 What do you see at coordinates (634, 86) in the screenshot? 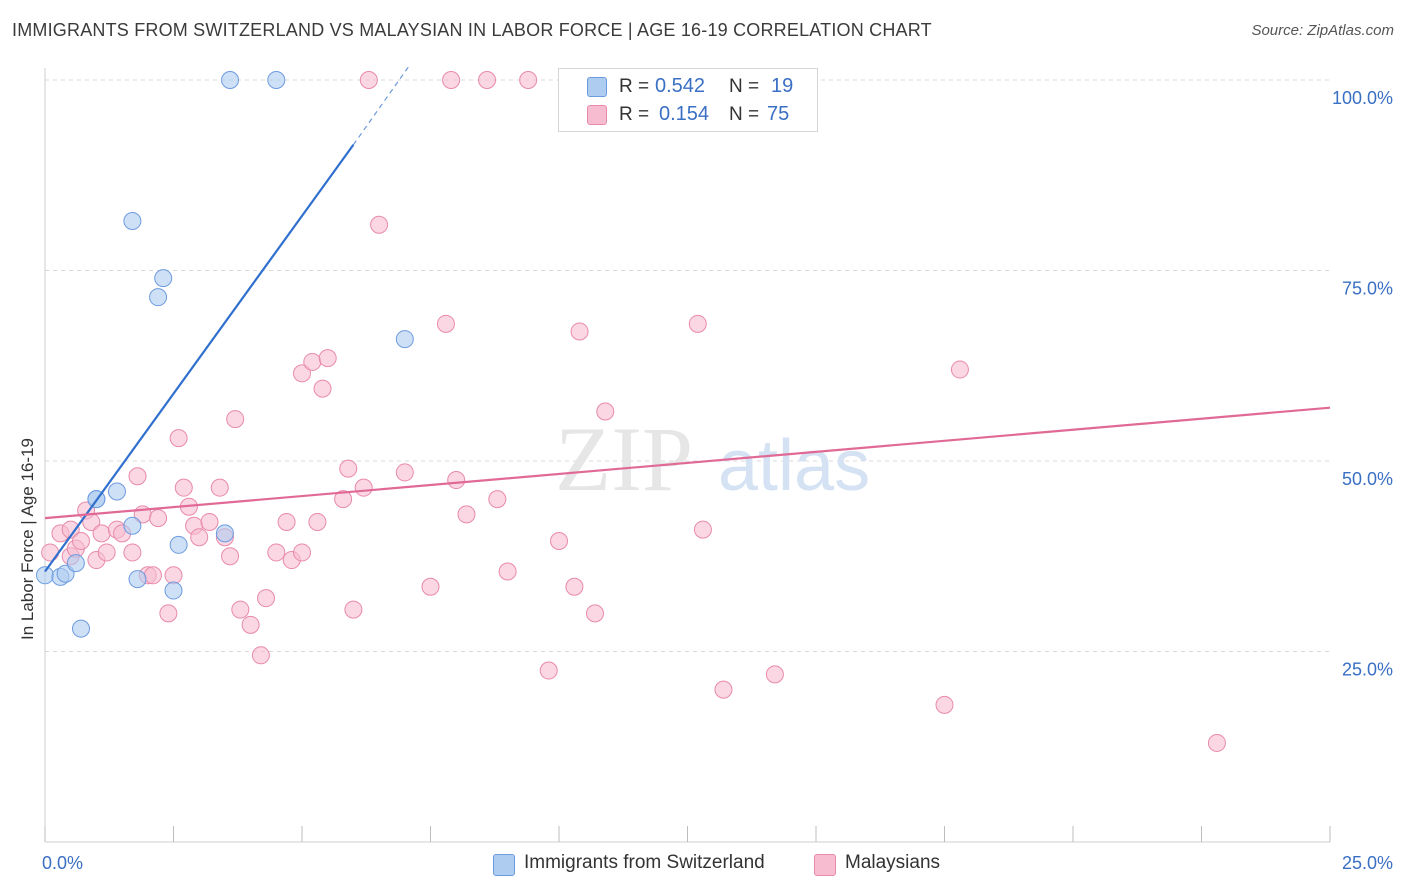
I see `legend-r-label-blue: R =` at bounding box center [634, 86].